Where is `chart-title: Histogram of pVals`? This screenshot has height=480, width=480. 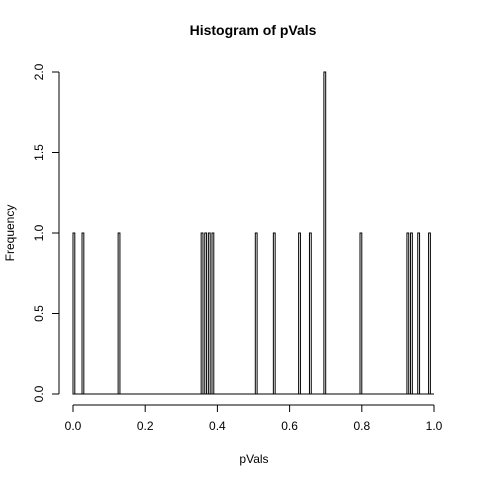
chart-title: Histogram of pVals is located at coordinates (253, 30).